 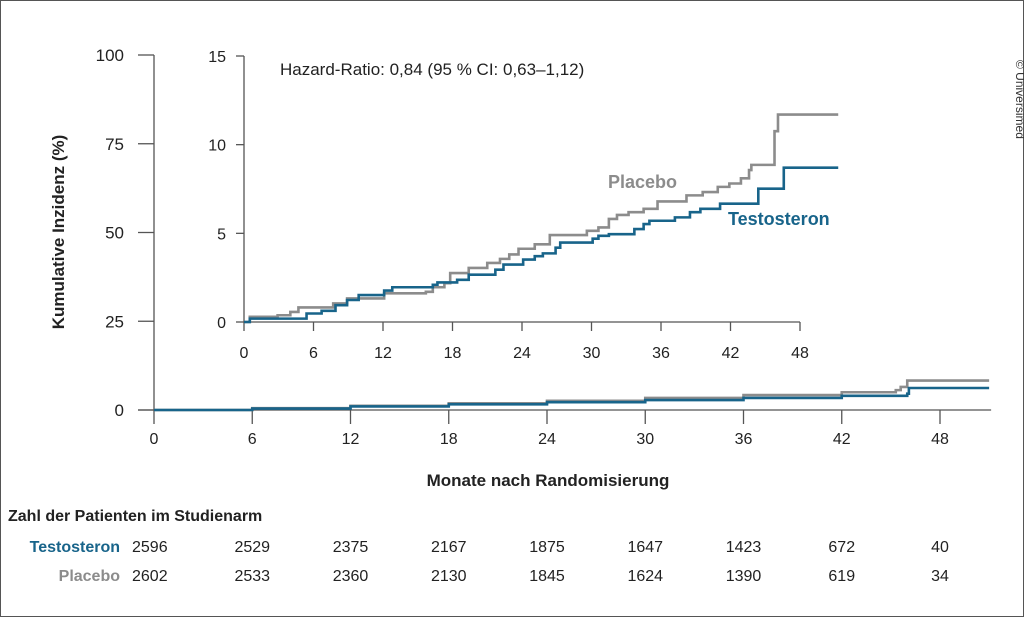 I want to click on y-tick-label: 100, so click(x=110, y=55).